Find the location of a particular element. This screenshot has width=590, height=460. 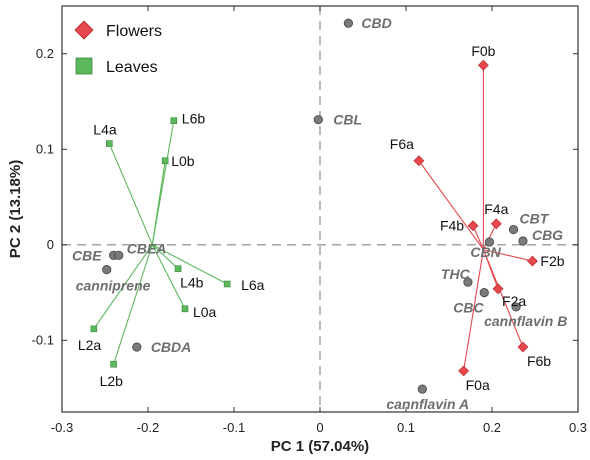

spoke-L6a is located at coordinates (190, 264).